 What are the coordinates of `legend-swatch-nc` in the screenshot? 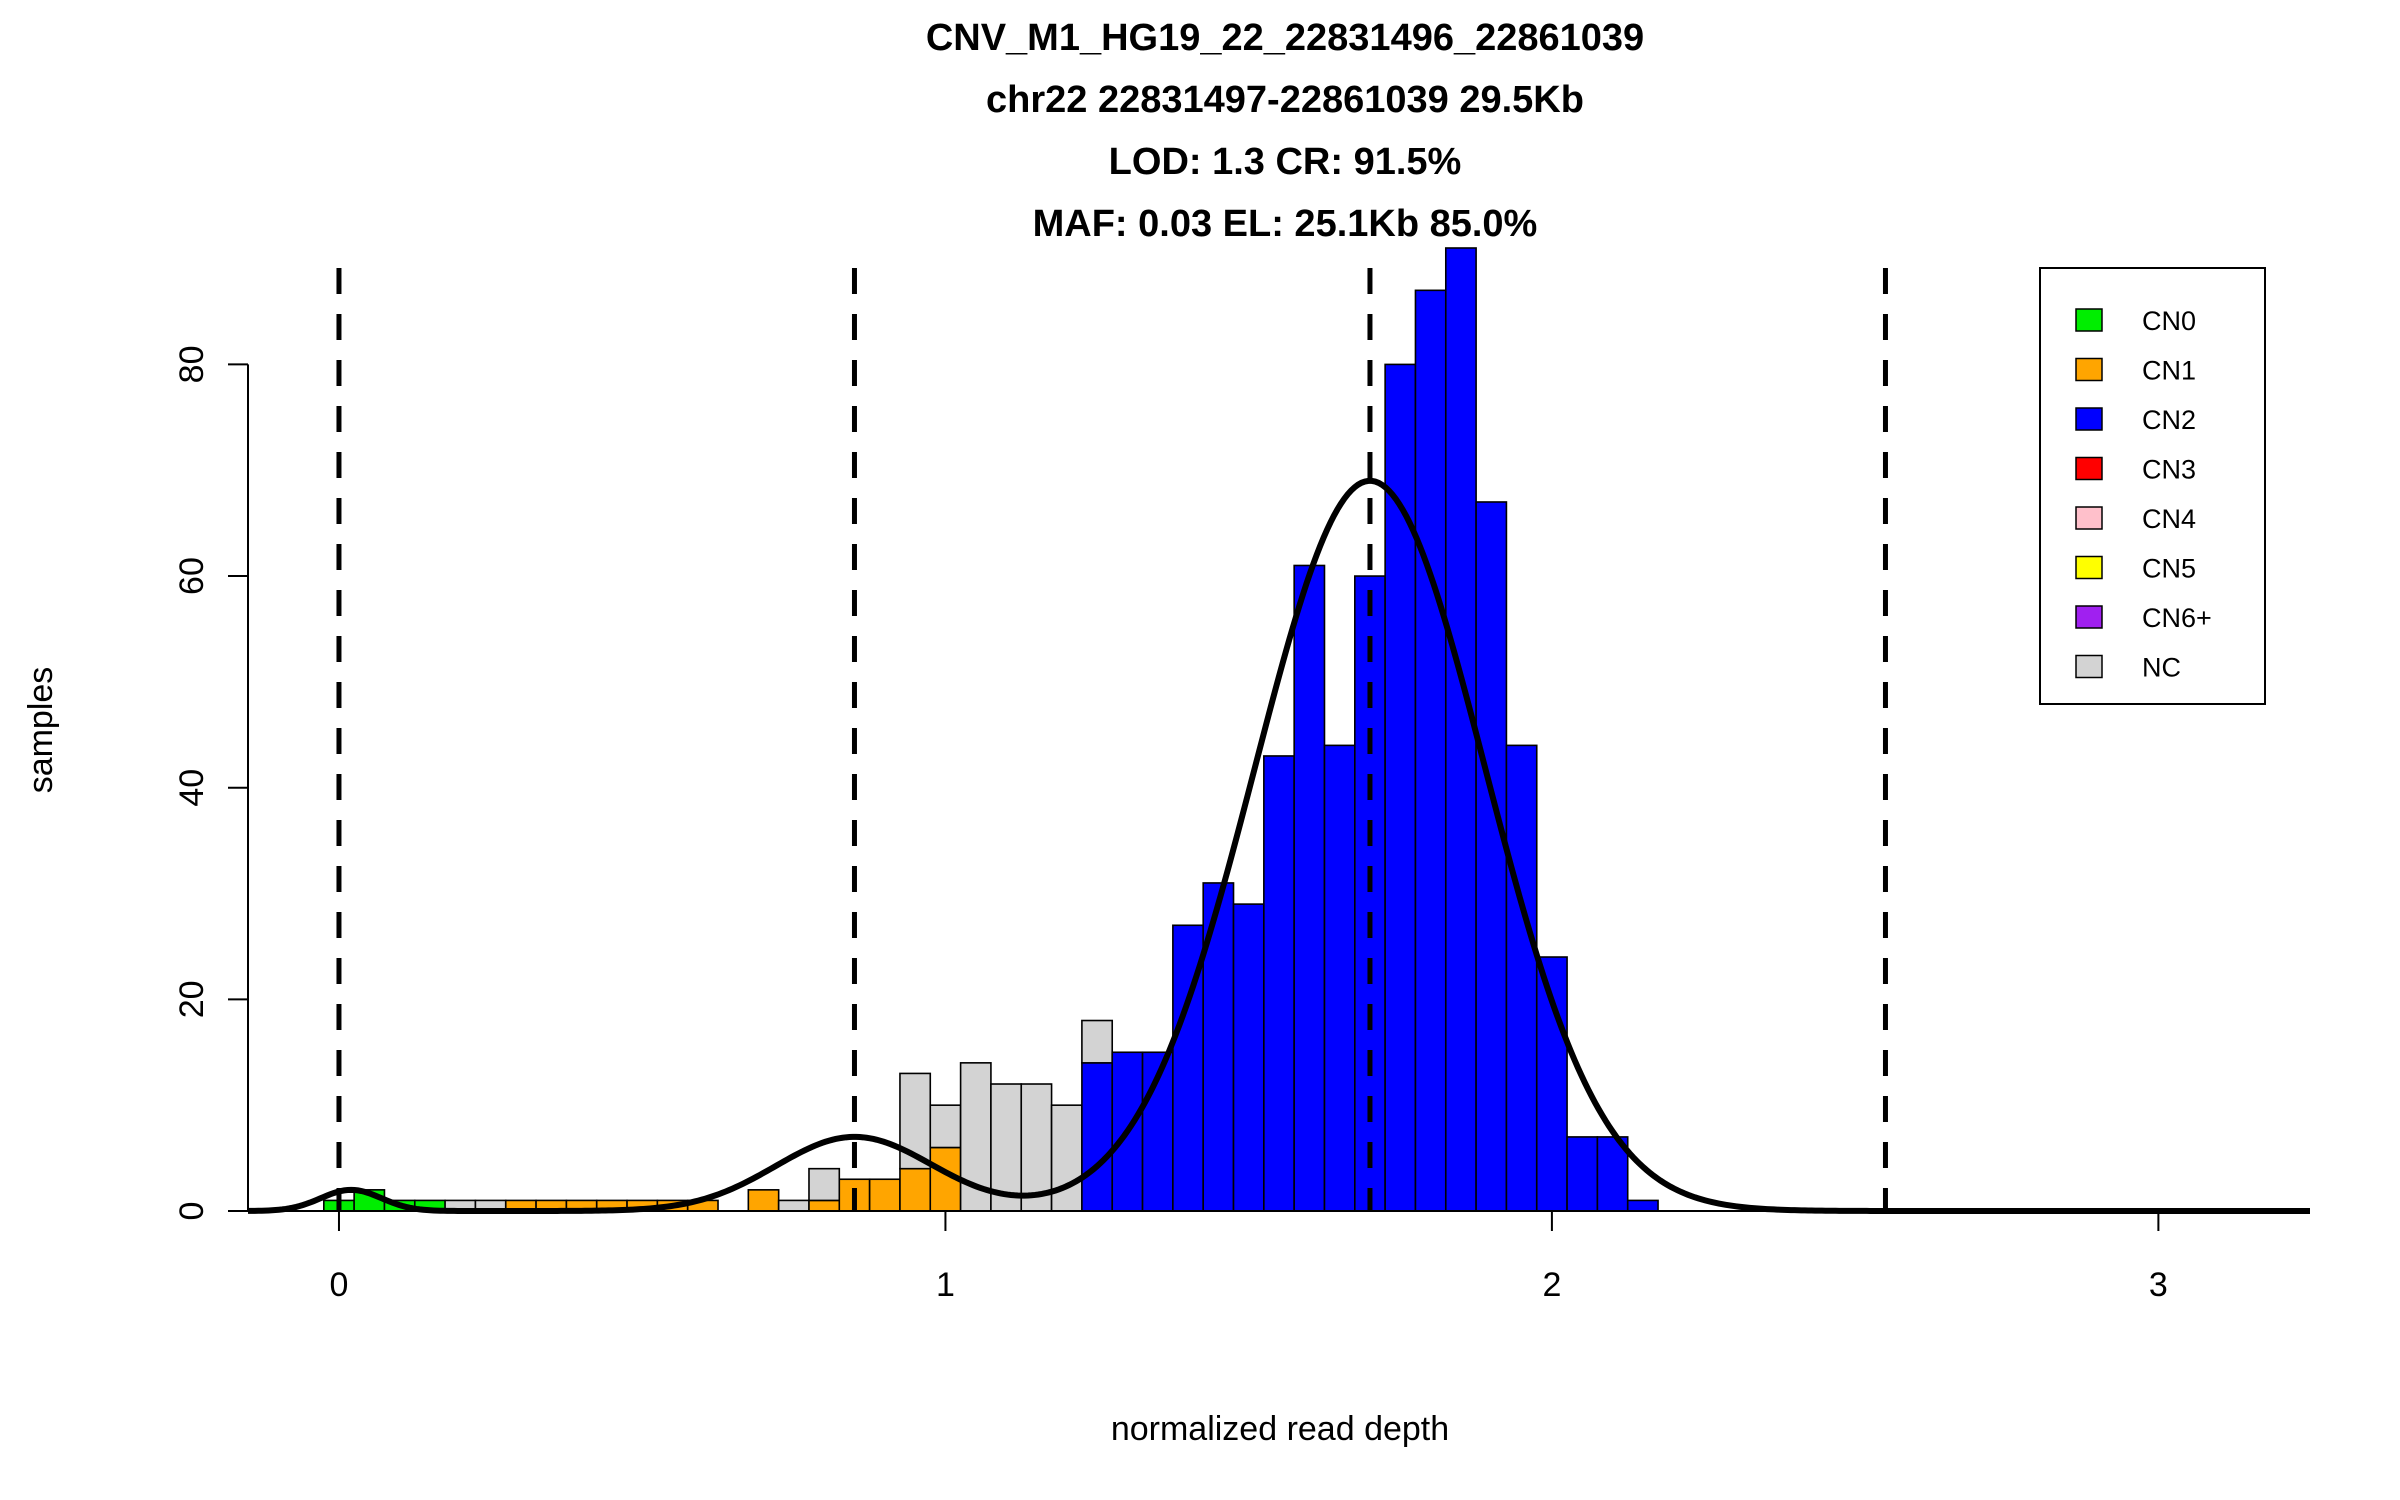 It's located at (2089, 666).